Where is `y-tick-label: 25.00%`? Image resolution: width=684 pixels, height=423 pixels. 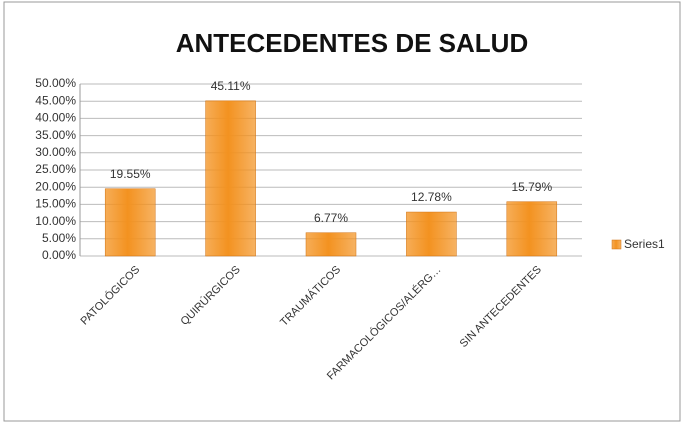 y-tick-label: 25.00% is located at coordinates (55, 169).